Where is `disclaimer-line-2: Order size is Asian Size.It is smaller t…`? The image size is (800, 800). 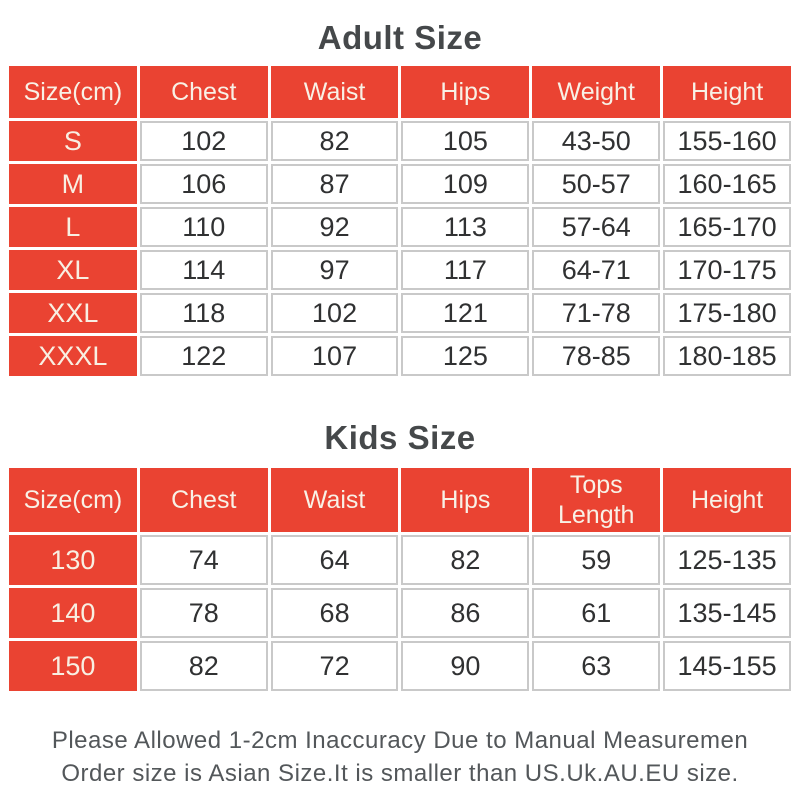
disclaimer-line-2: Order size is Asian Size.It is smaller t… is located at coordinates (400, 773).